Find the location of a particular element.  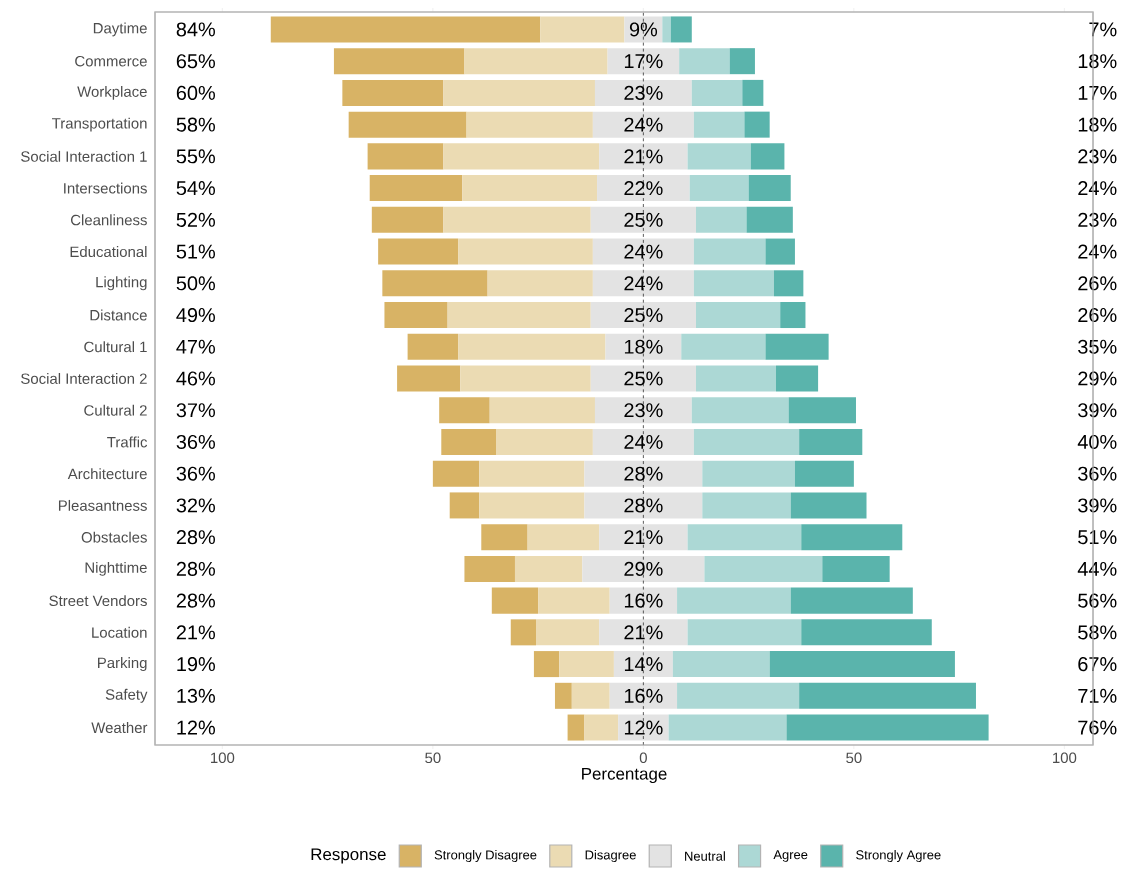

y-tick-label: Nighttime is located at coordinates (116, 568).